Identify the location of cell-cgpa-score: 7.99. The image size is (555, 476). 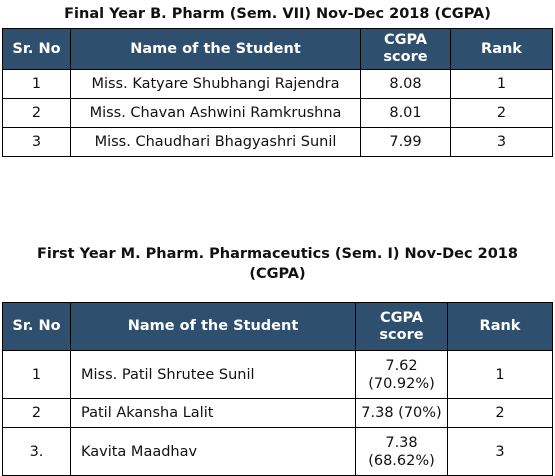
(405, 142).